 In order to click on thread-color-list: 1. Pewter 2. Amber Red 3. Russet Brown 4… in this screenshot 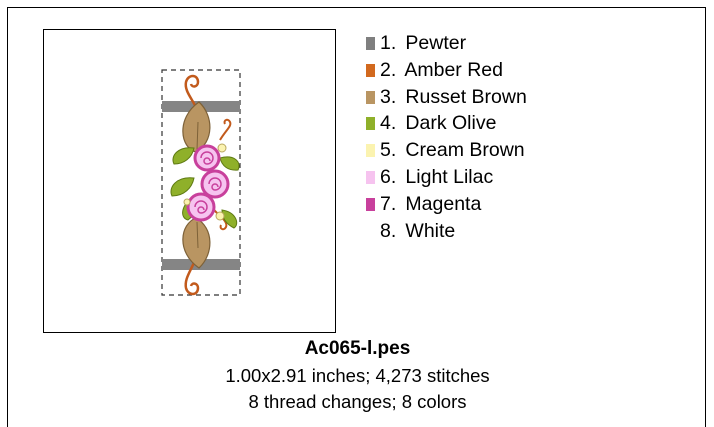, I will do `click(446, 137)`.